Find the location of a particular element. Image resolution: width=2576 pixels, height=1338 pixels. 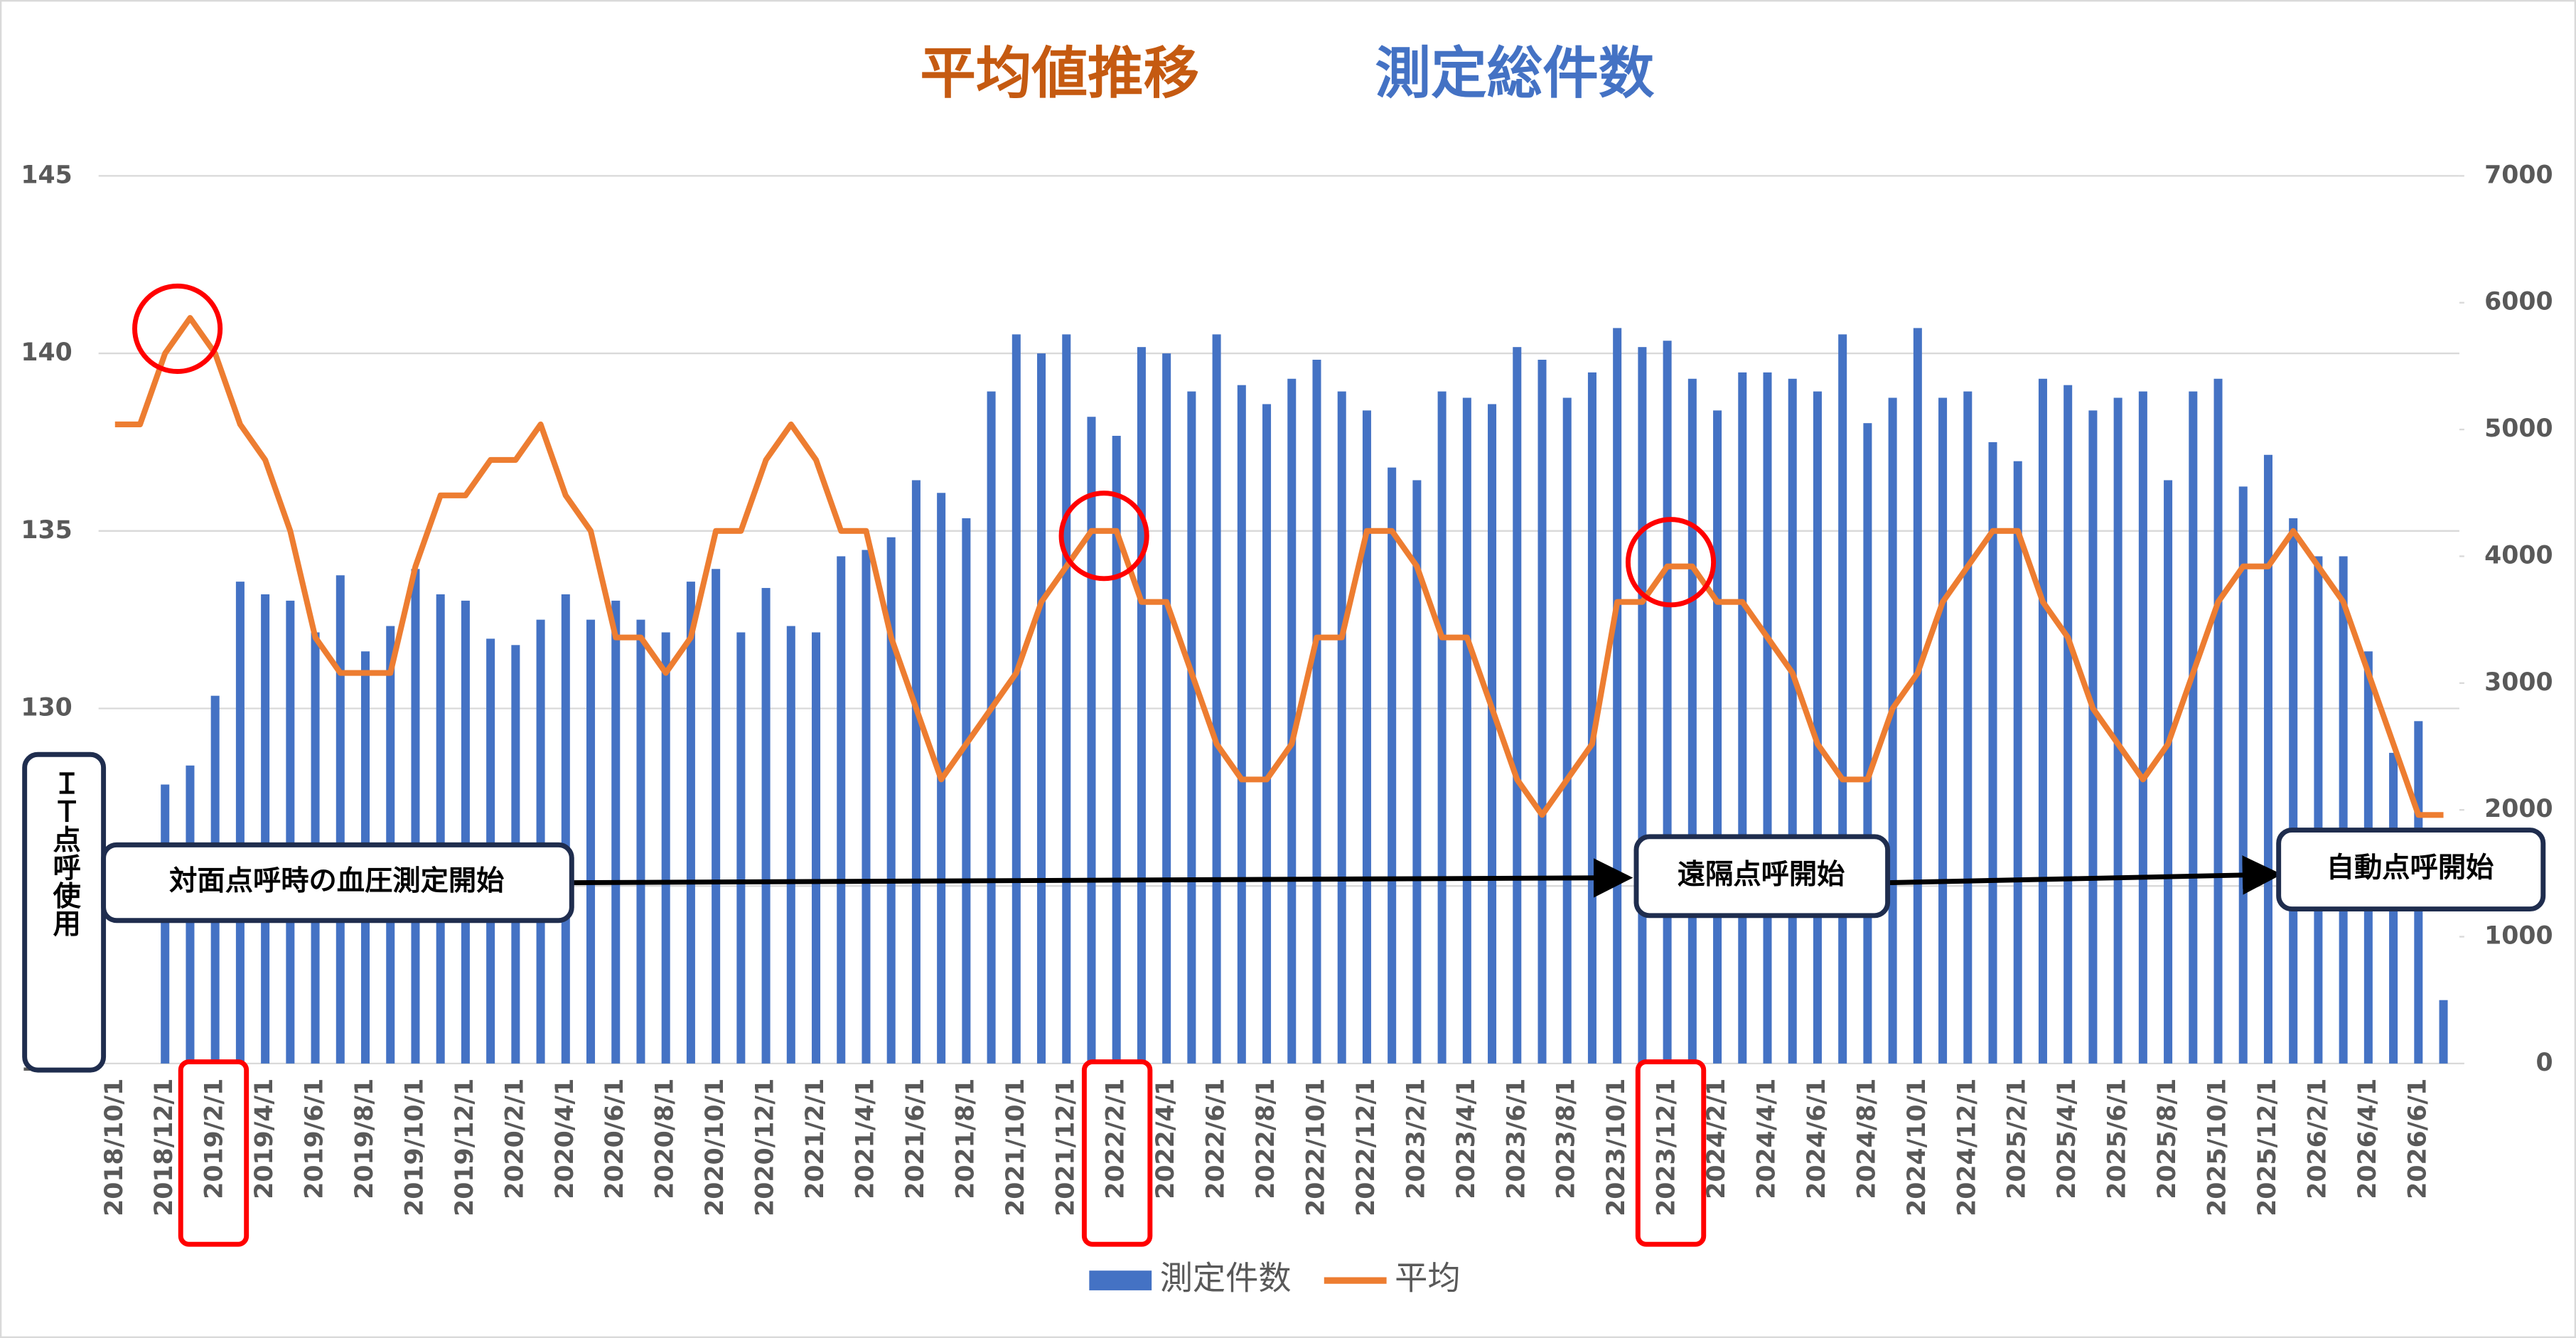

x-tick-label: 2023/4/1 is located at coordinates (1466, 1139).